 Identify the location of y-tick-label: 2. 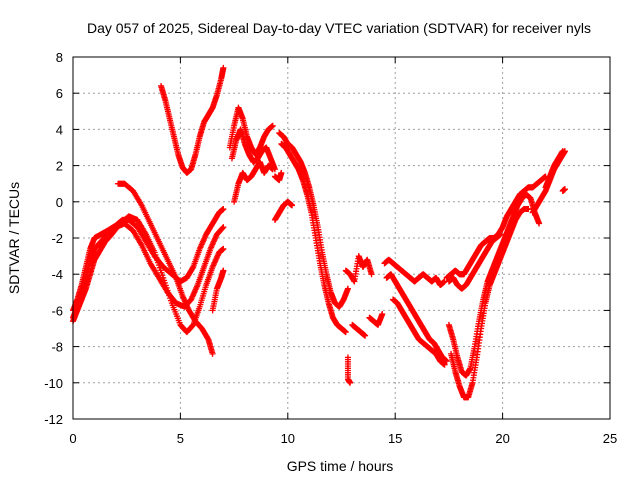
(59, 166).